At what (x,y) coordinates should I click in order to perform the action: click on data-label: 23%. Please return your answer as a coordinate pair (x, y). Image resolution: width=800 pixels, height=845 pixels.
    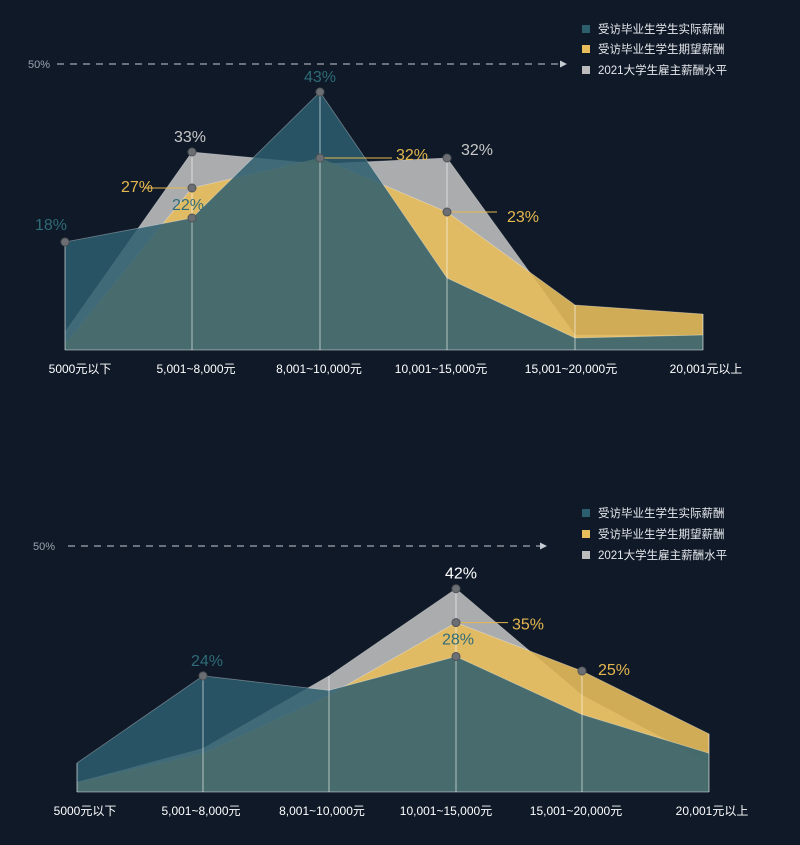
    Looking at the image, I should click on (523, 217).